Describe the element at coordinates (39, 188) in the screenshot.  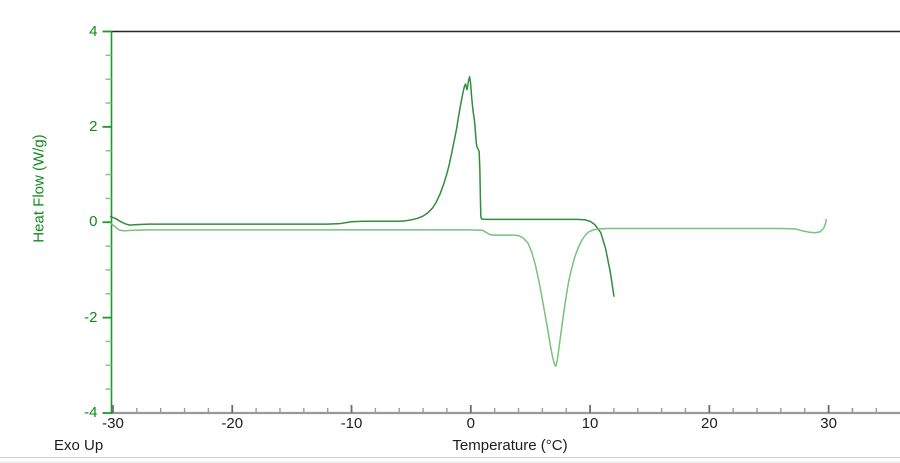
I see `y-axis-title: Heat Flow (W/g)` at that location.